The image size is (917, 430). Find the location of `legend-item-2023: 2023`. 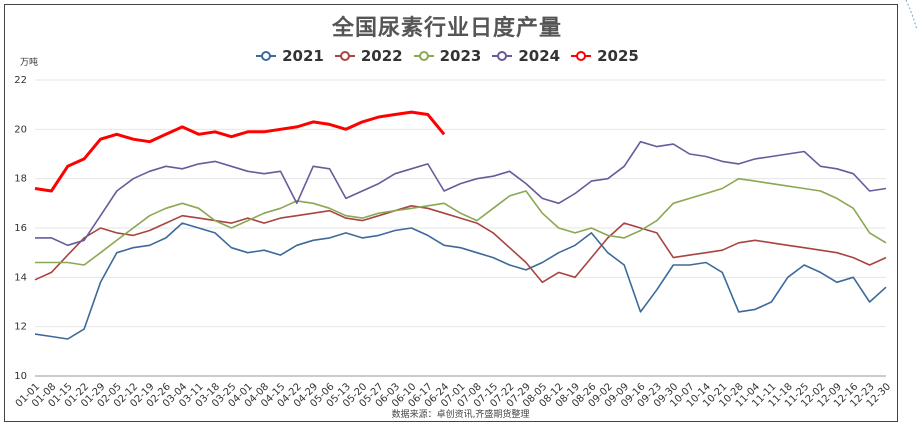

legend-item-2023: 2023 is located at coordinates (447, 56).